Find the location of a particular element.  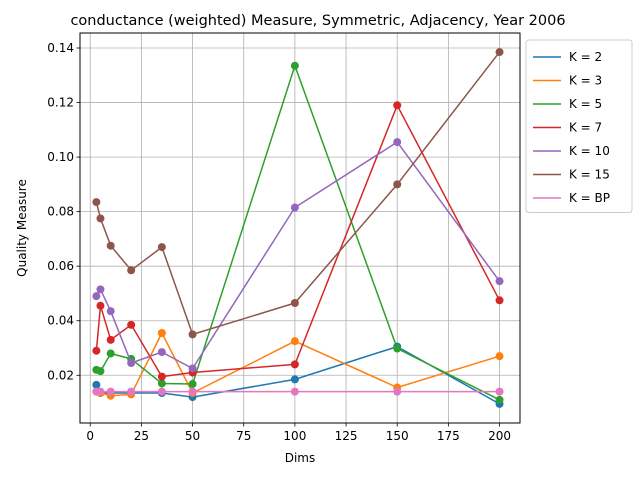

legend-label: K = BP is located at coordinates (589, 198).